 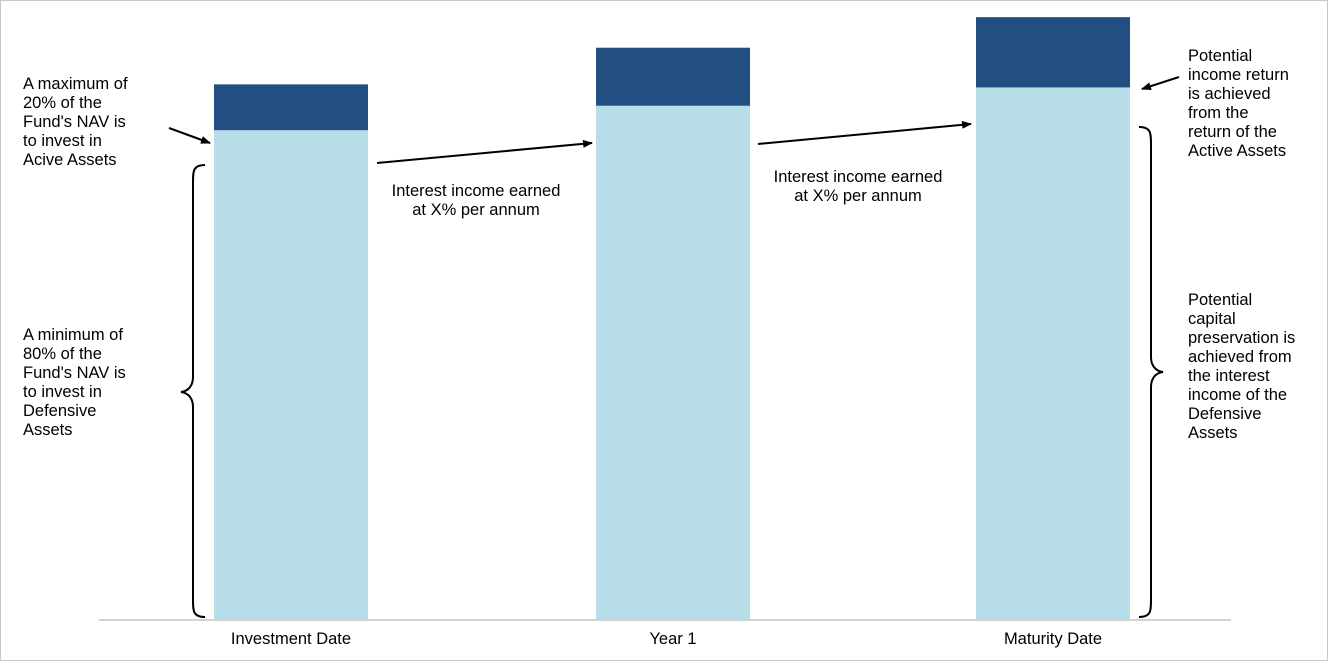 What do you see at coordinates (189, 135) in the screenshot?
I see `arrow-max-active` at bounding box center [189, 135].